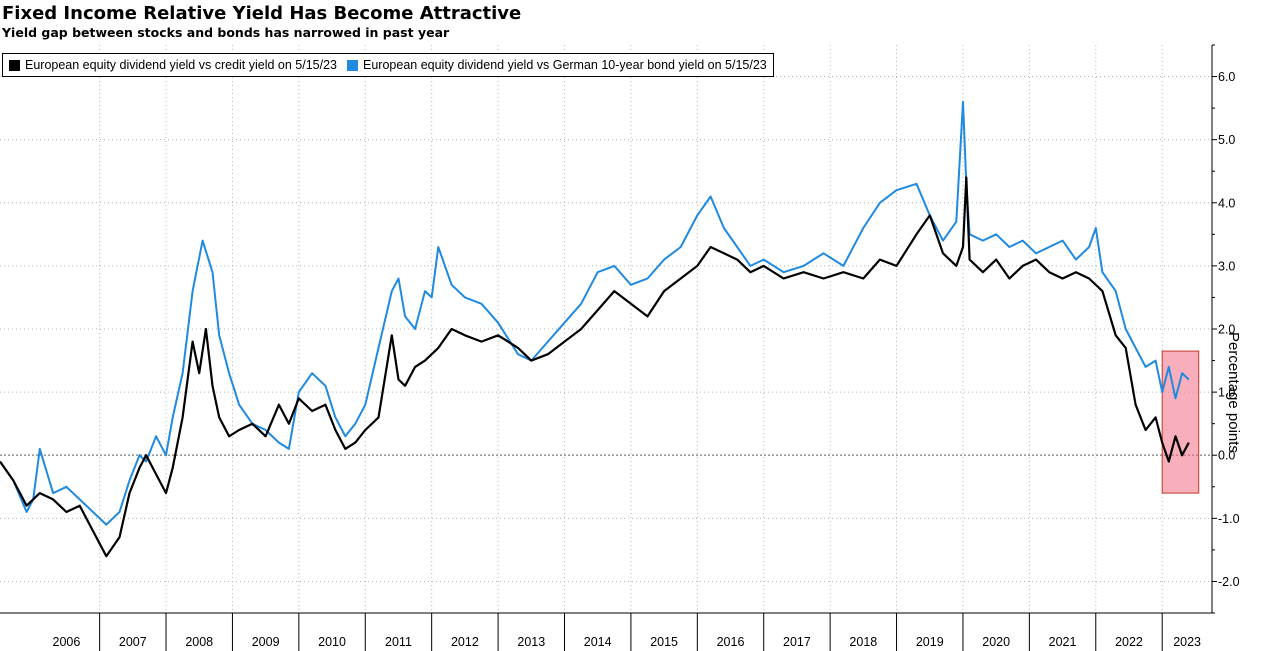 The height and width of the screenshot is (651, 1271). I want to click on y-tick-label: -1.0, so click(1229, 519).